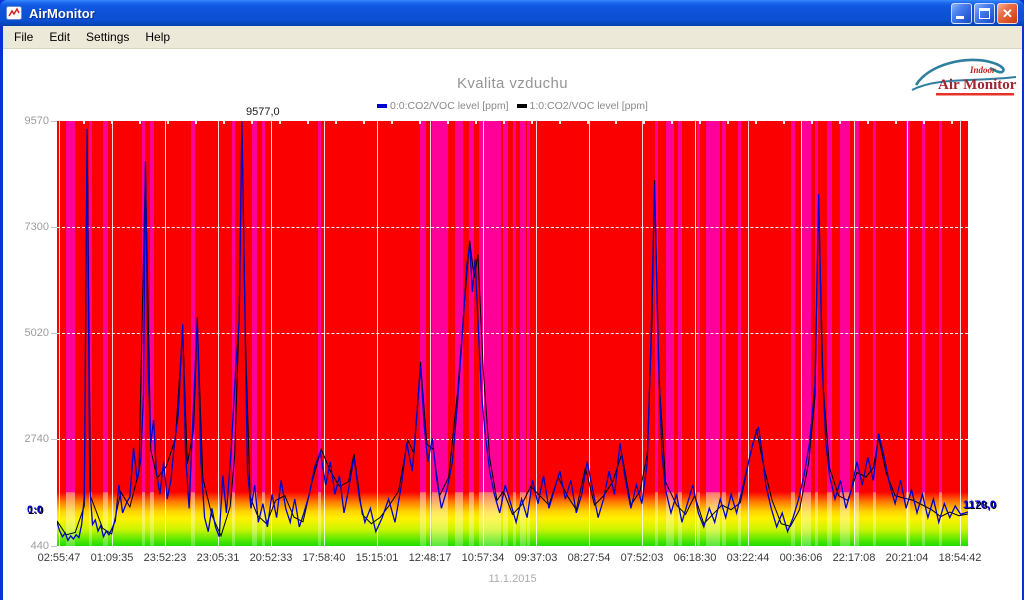 This screenshot has height=600, width=1024. What do you see at coordinates (589, 558) in the screenshot?
I see `x-tick-label: 08:27:54` at bounding box center [589, 558].